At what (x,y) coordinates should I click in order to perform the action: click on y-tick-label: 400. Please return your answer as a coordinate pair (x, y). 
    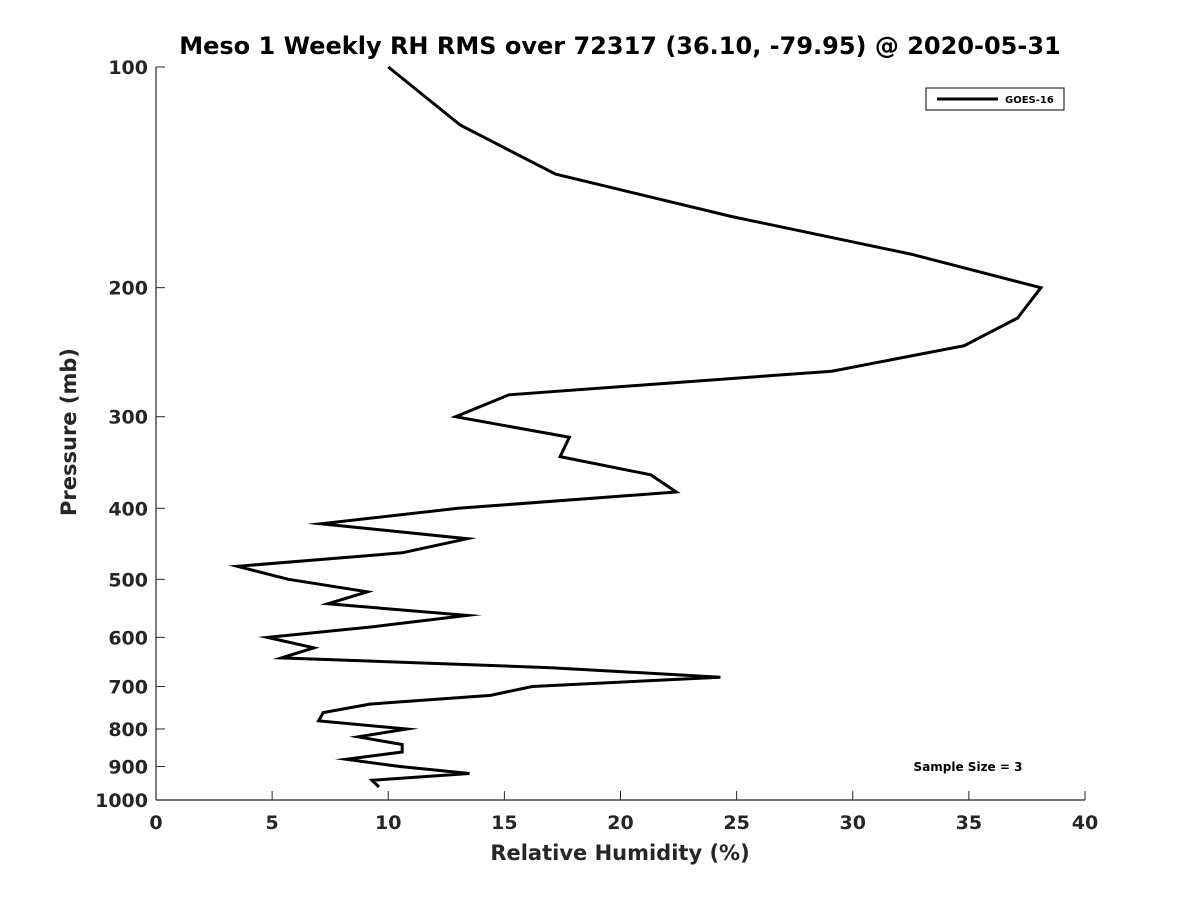
    Looking at the image, I should click on (128, 509).